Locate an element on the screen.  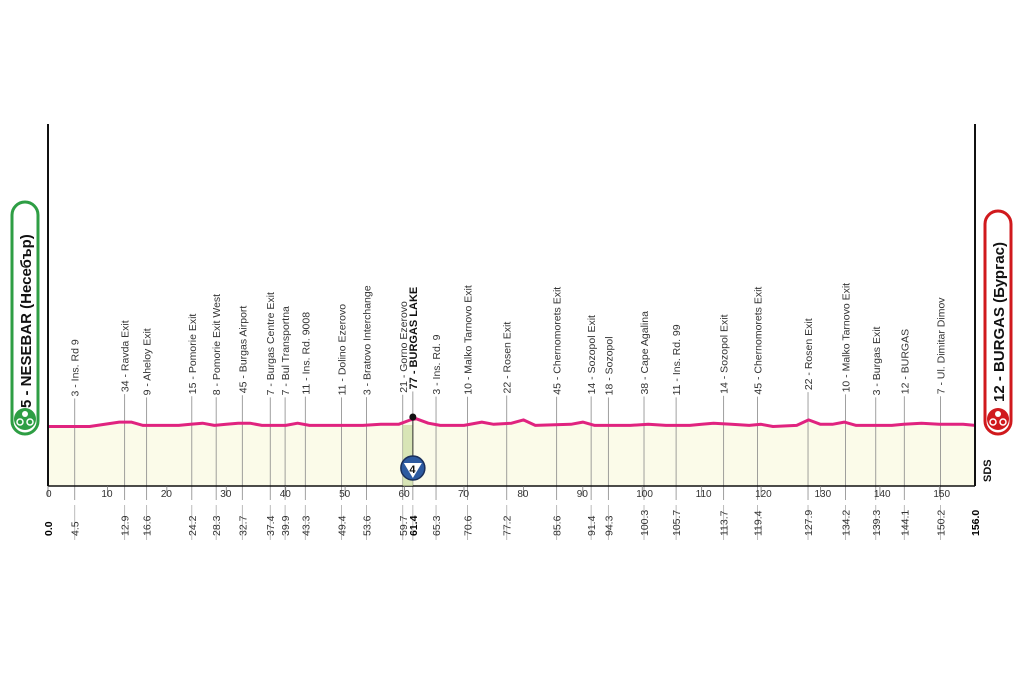
svg-text: 4 is located at coordinates (412, 470).